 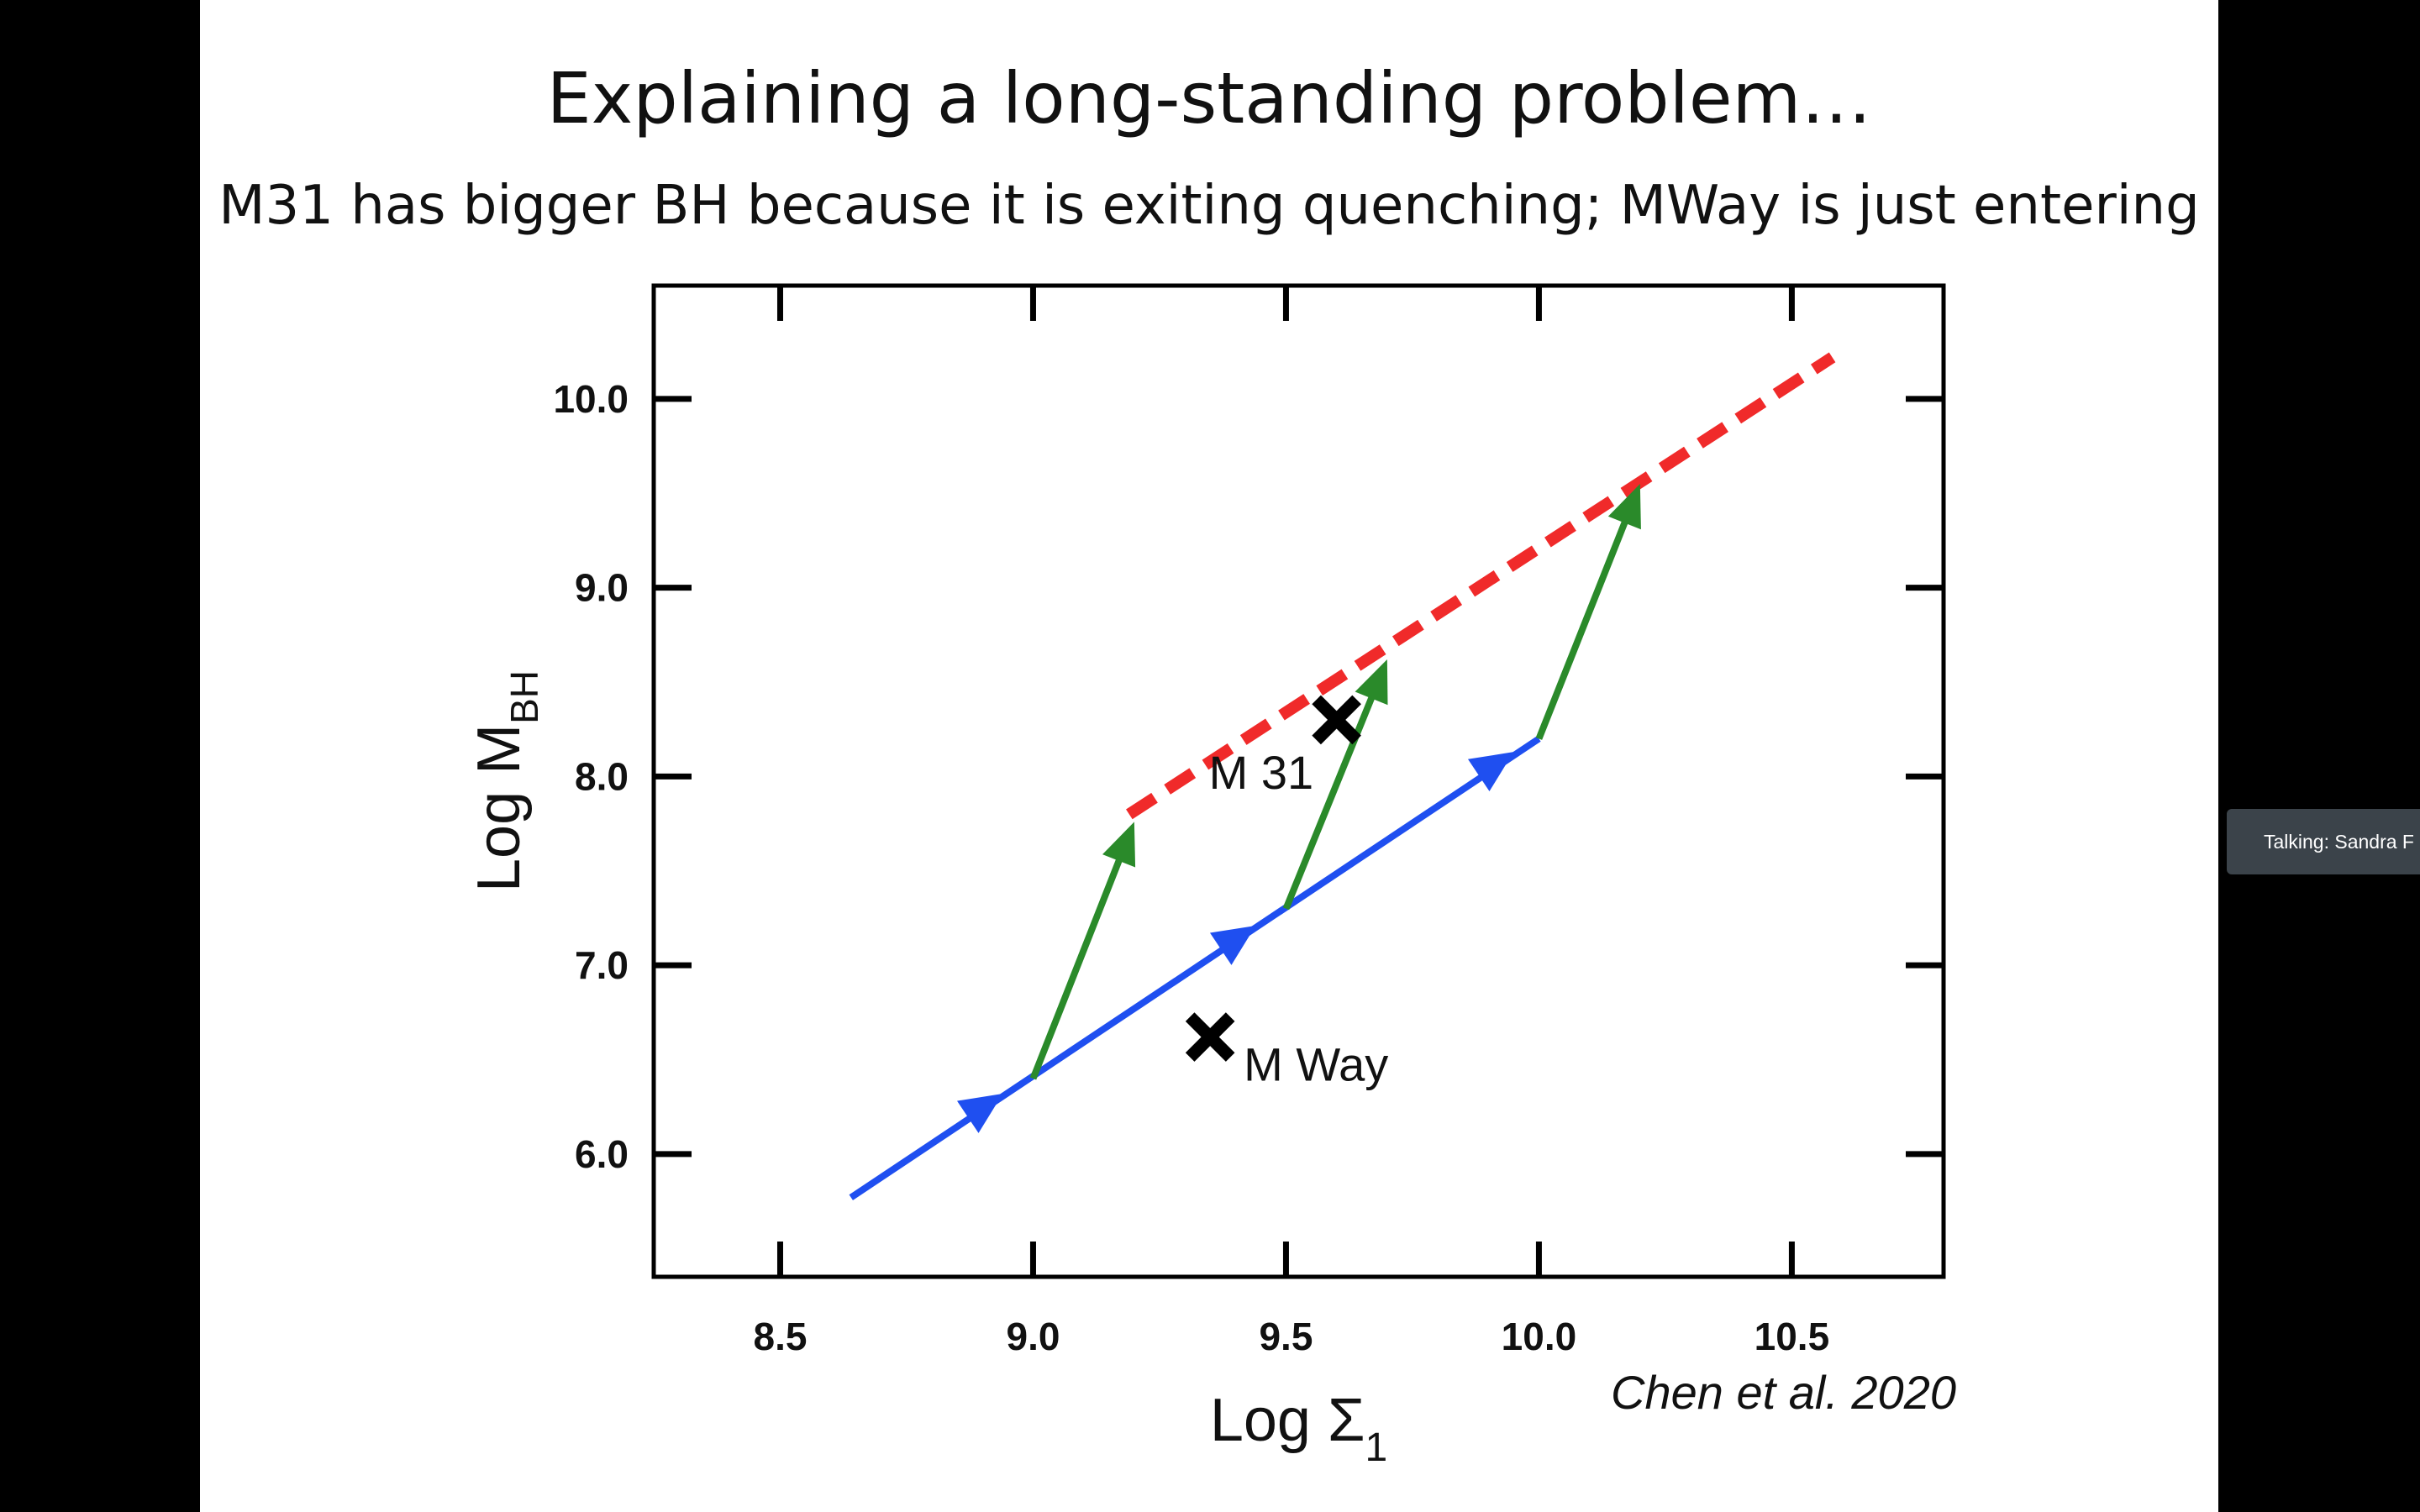 What do you see at coordinates (506, 781) in the screenshot?
I see `y-axis-label: Log MBH` at bounding box center [506, 781].